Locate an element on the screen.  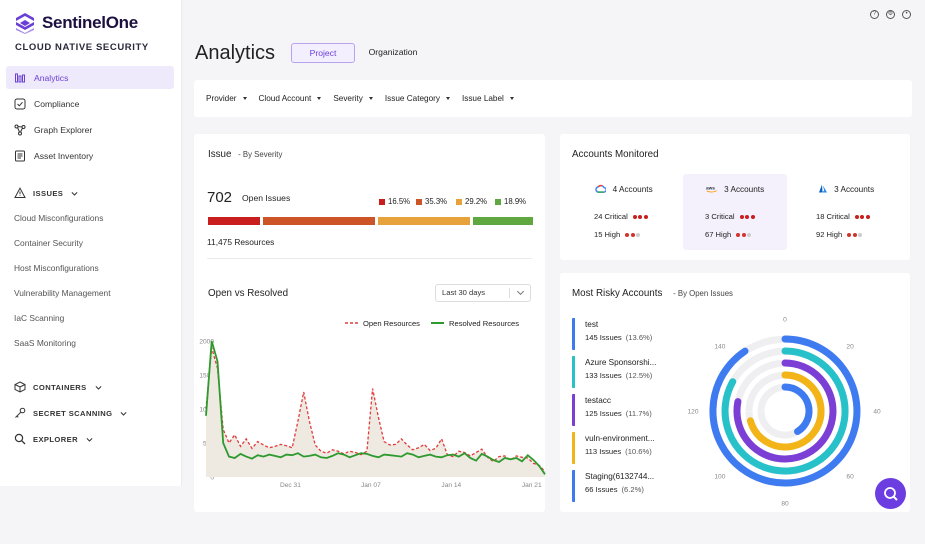
high-row: 92 High is located at coordinates (839, 234).